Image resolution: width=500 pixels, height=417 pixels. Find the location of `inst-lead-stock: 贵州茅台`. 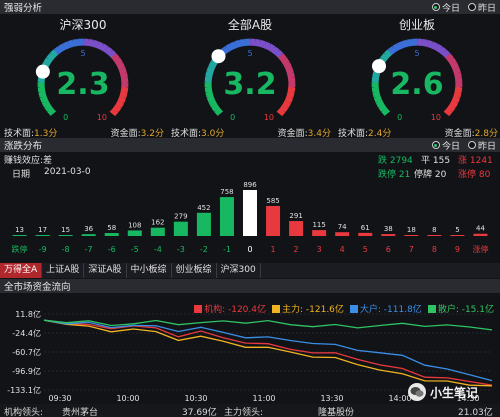

inst-lead-stock: 贵州茅台 is located at coordinates (80, 412).